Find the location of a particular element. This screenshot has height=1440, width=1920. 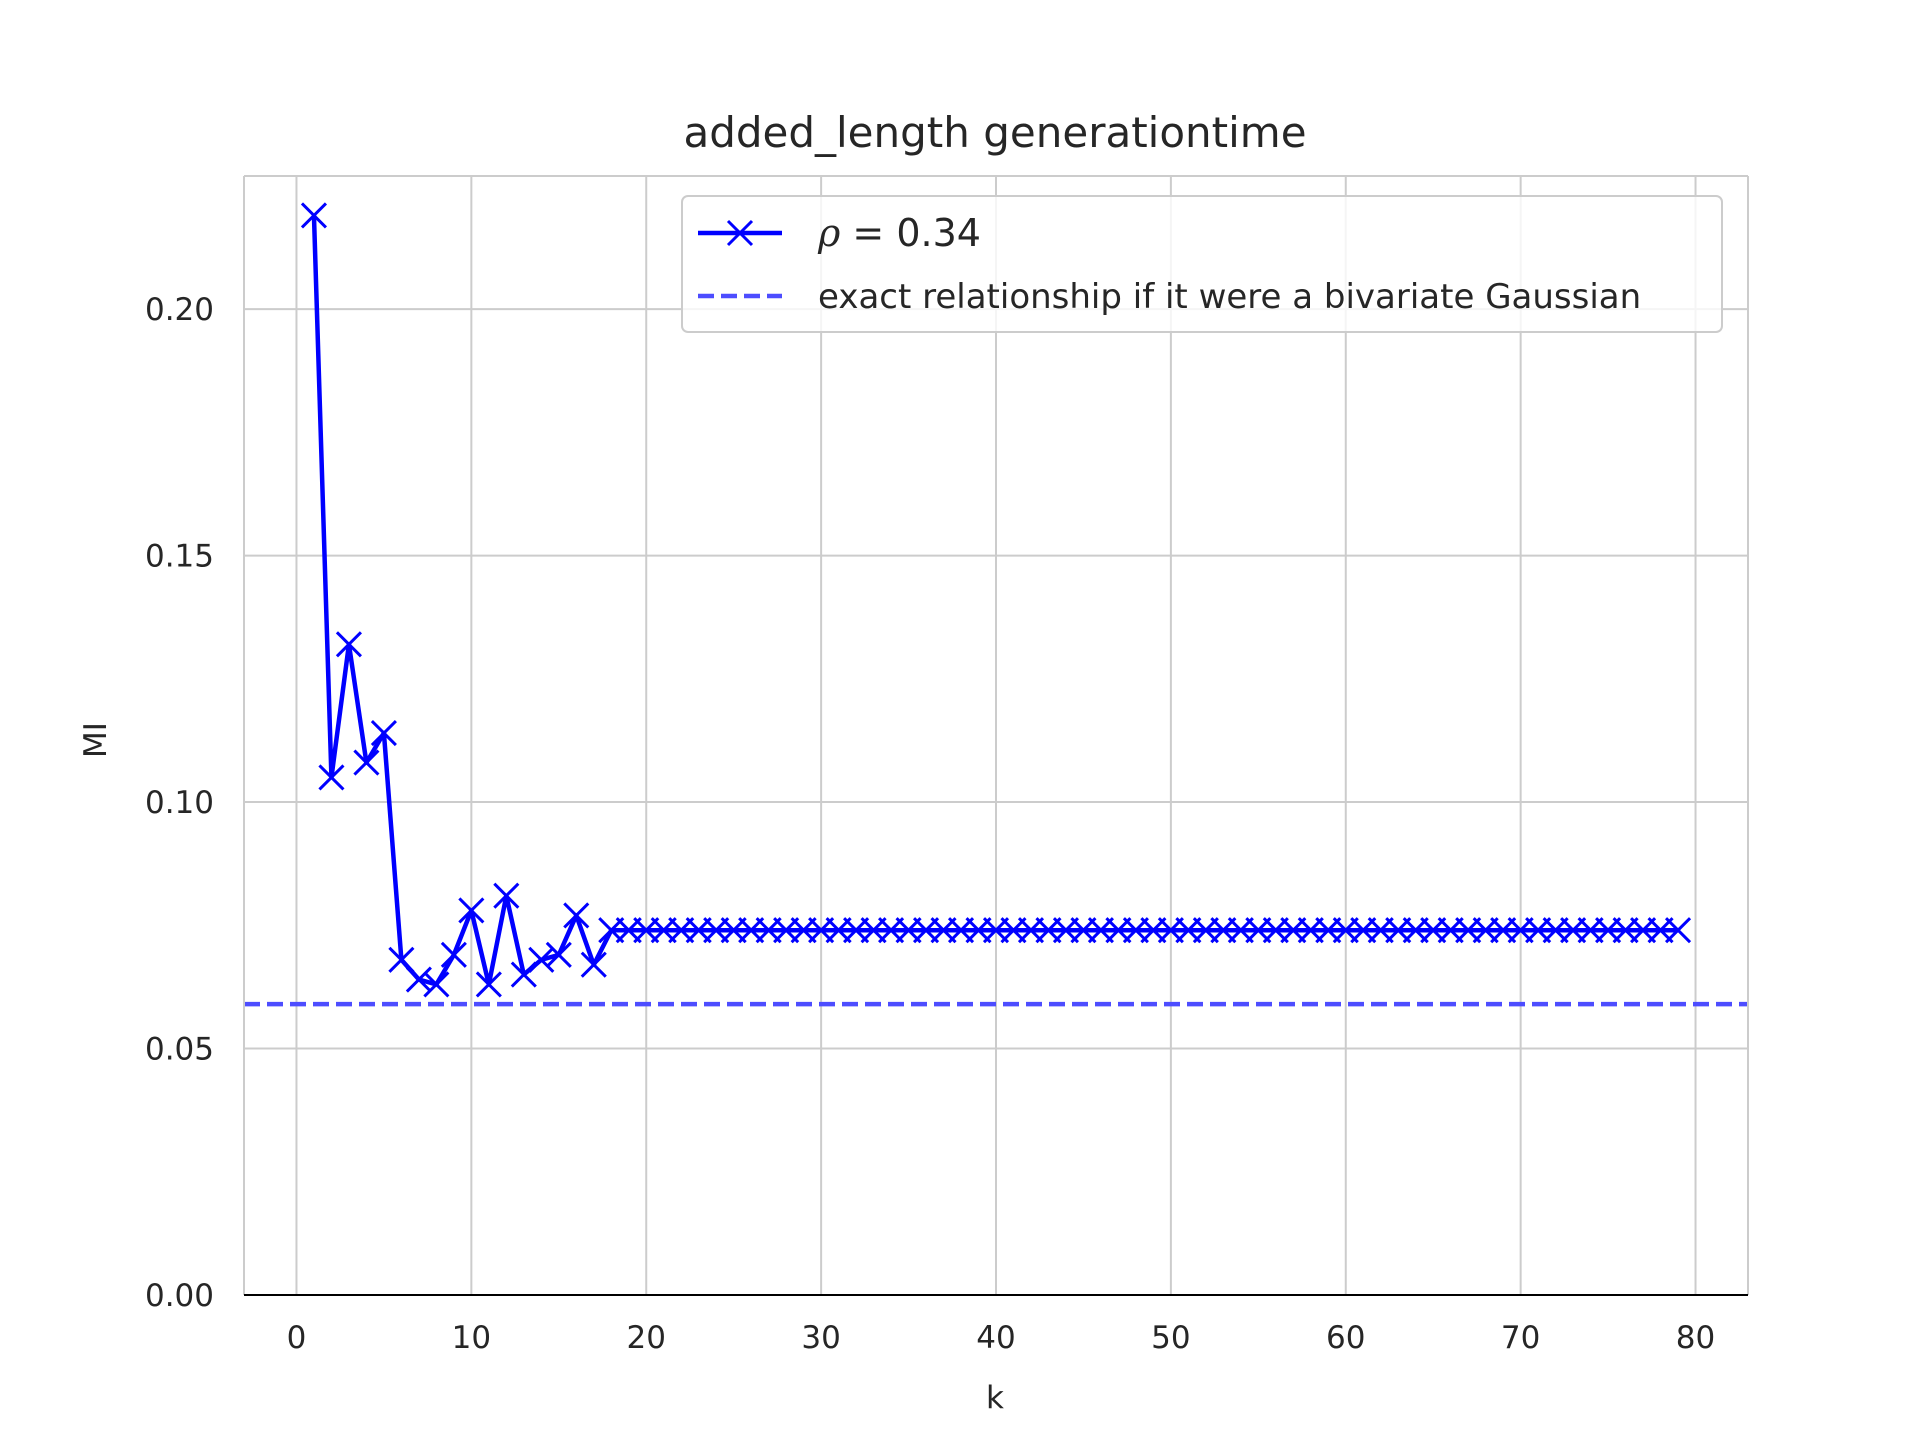

x-axis-label: k is located at coordinates (995, 1398).